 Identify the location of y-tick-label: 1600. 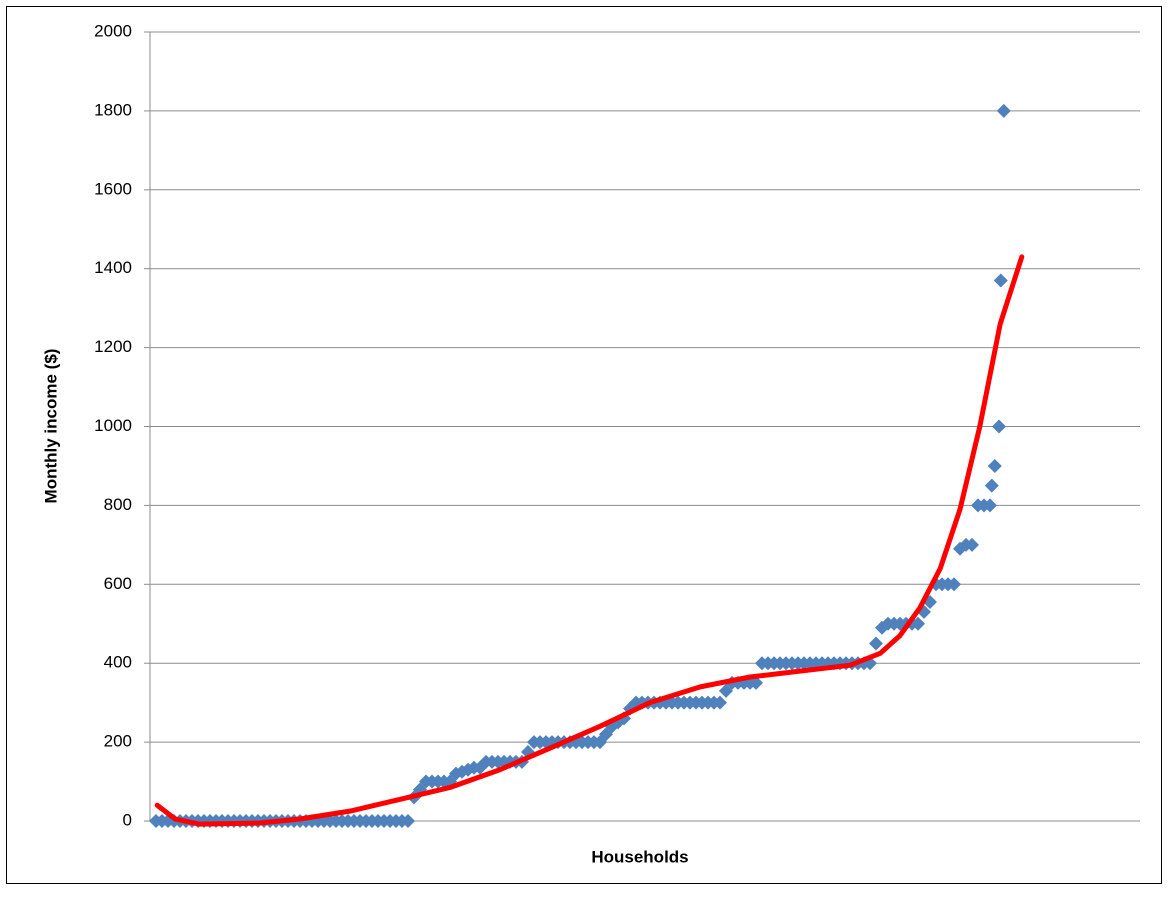
(113, 188).